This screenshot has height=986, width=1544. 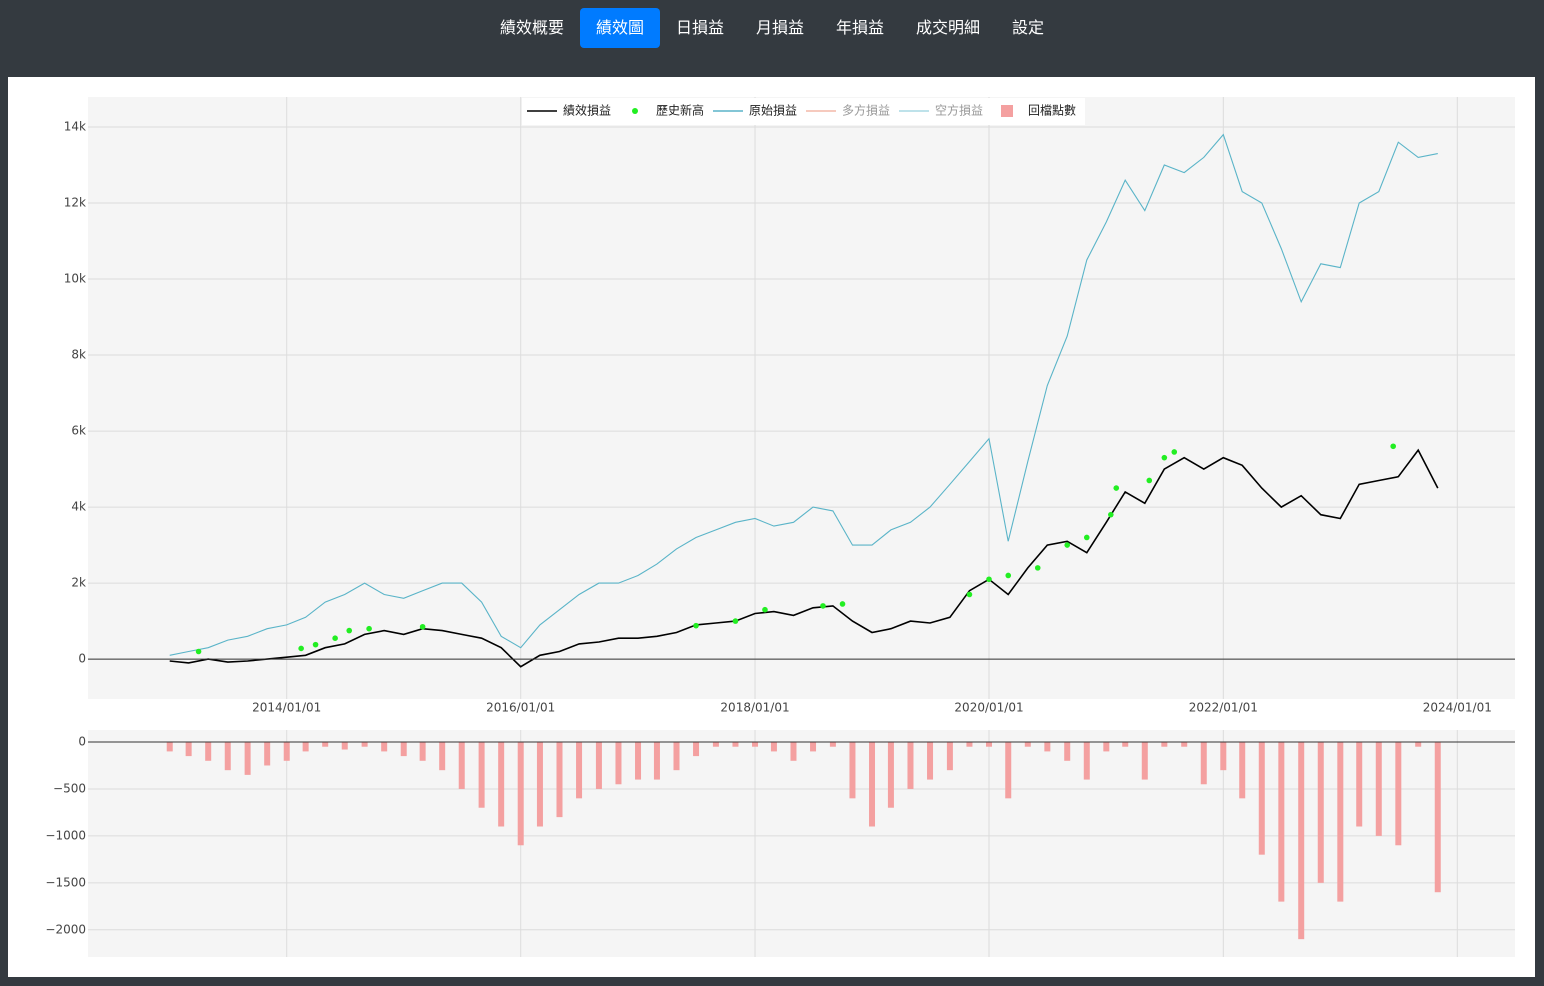 I want to click on y-tick-label: 2k, so click(x=78, y=583).